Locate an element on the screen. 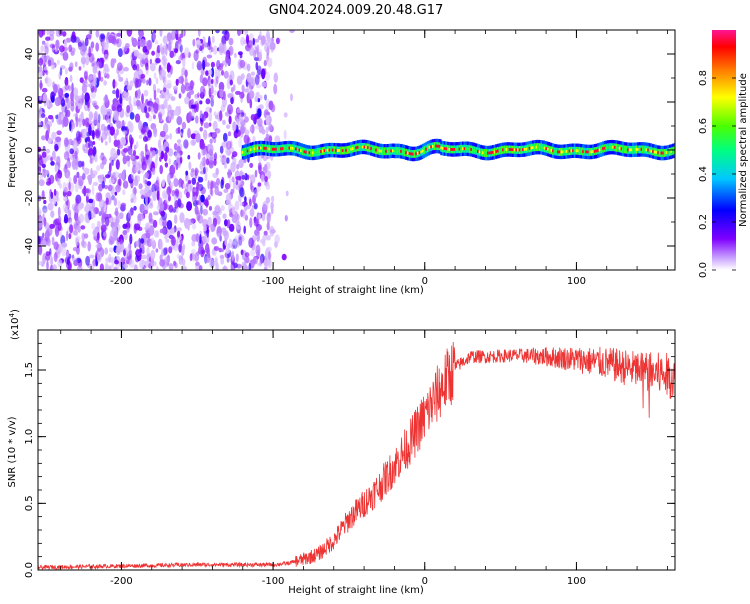 The image size is (750, 604). y-tick-label: 40 is located at coordinates (29, 54).